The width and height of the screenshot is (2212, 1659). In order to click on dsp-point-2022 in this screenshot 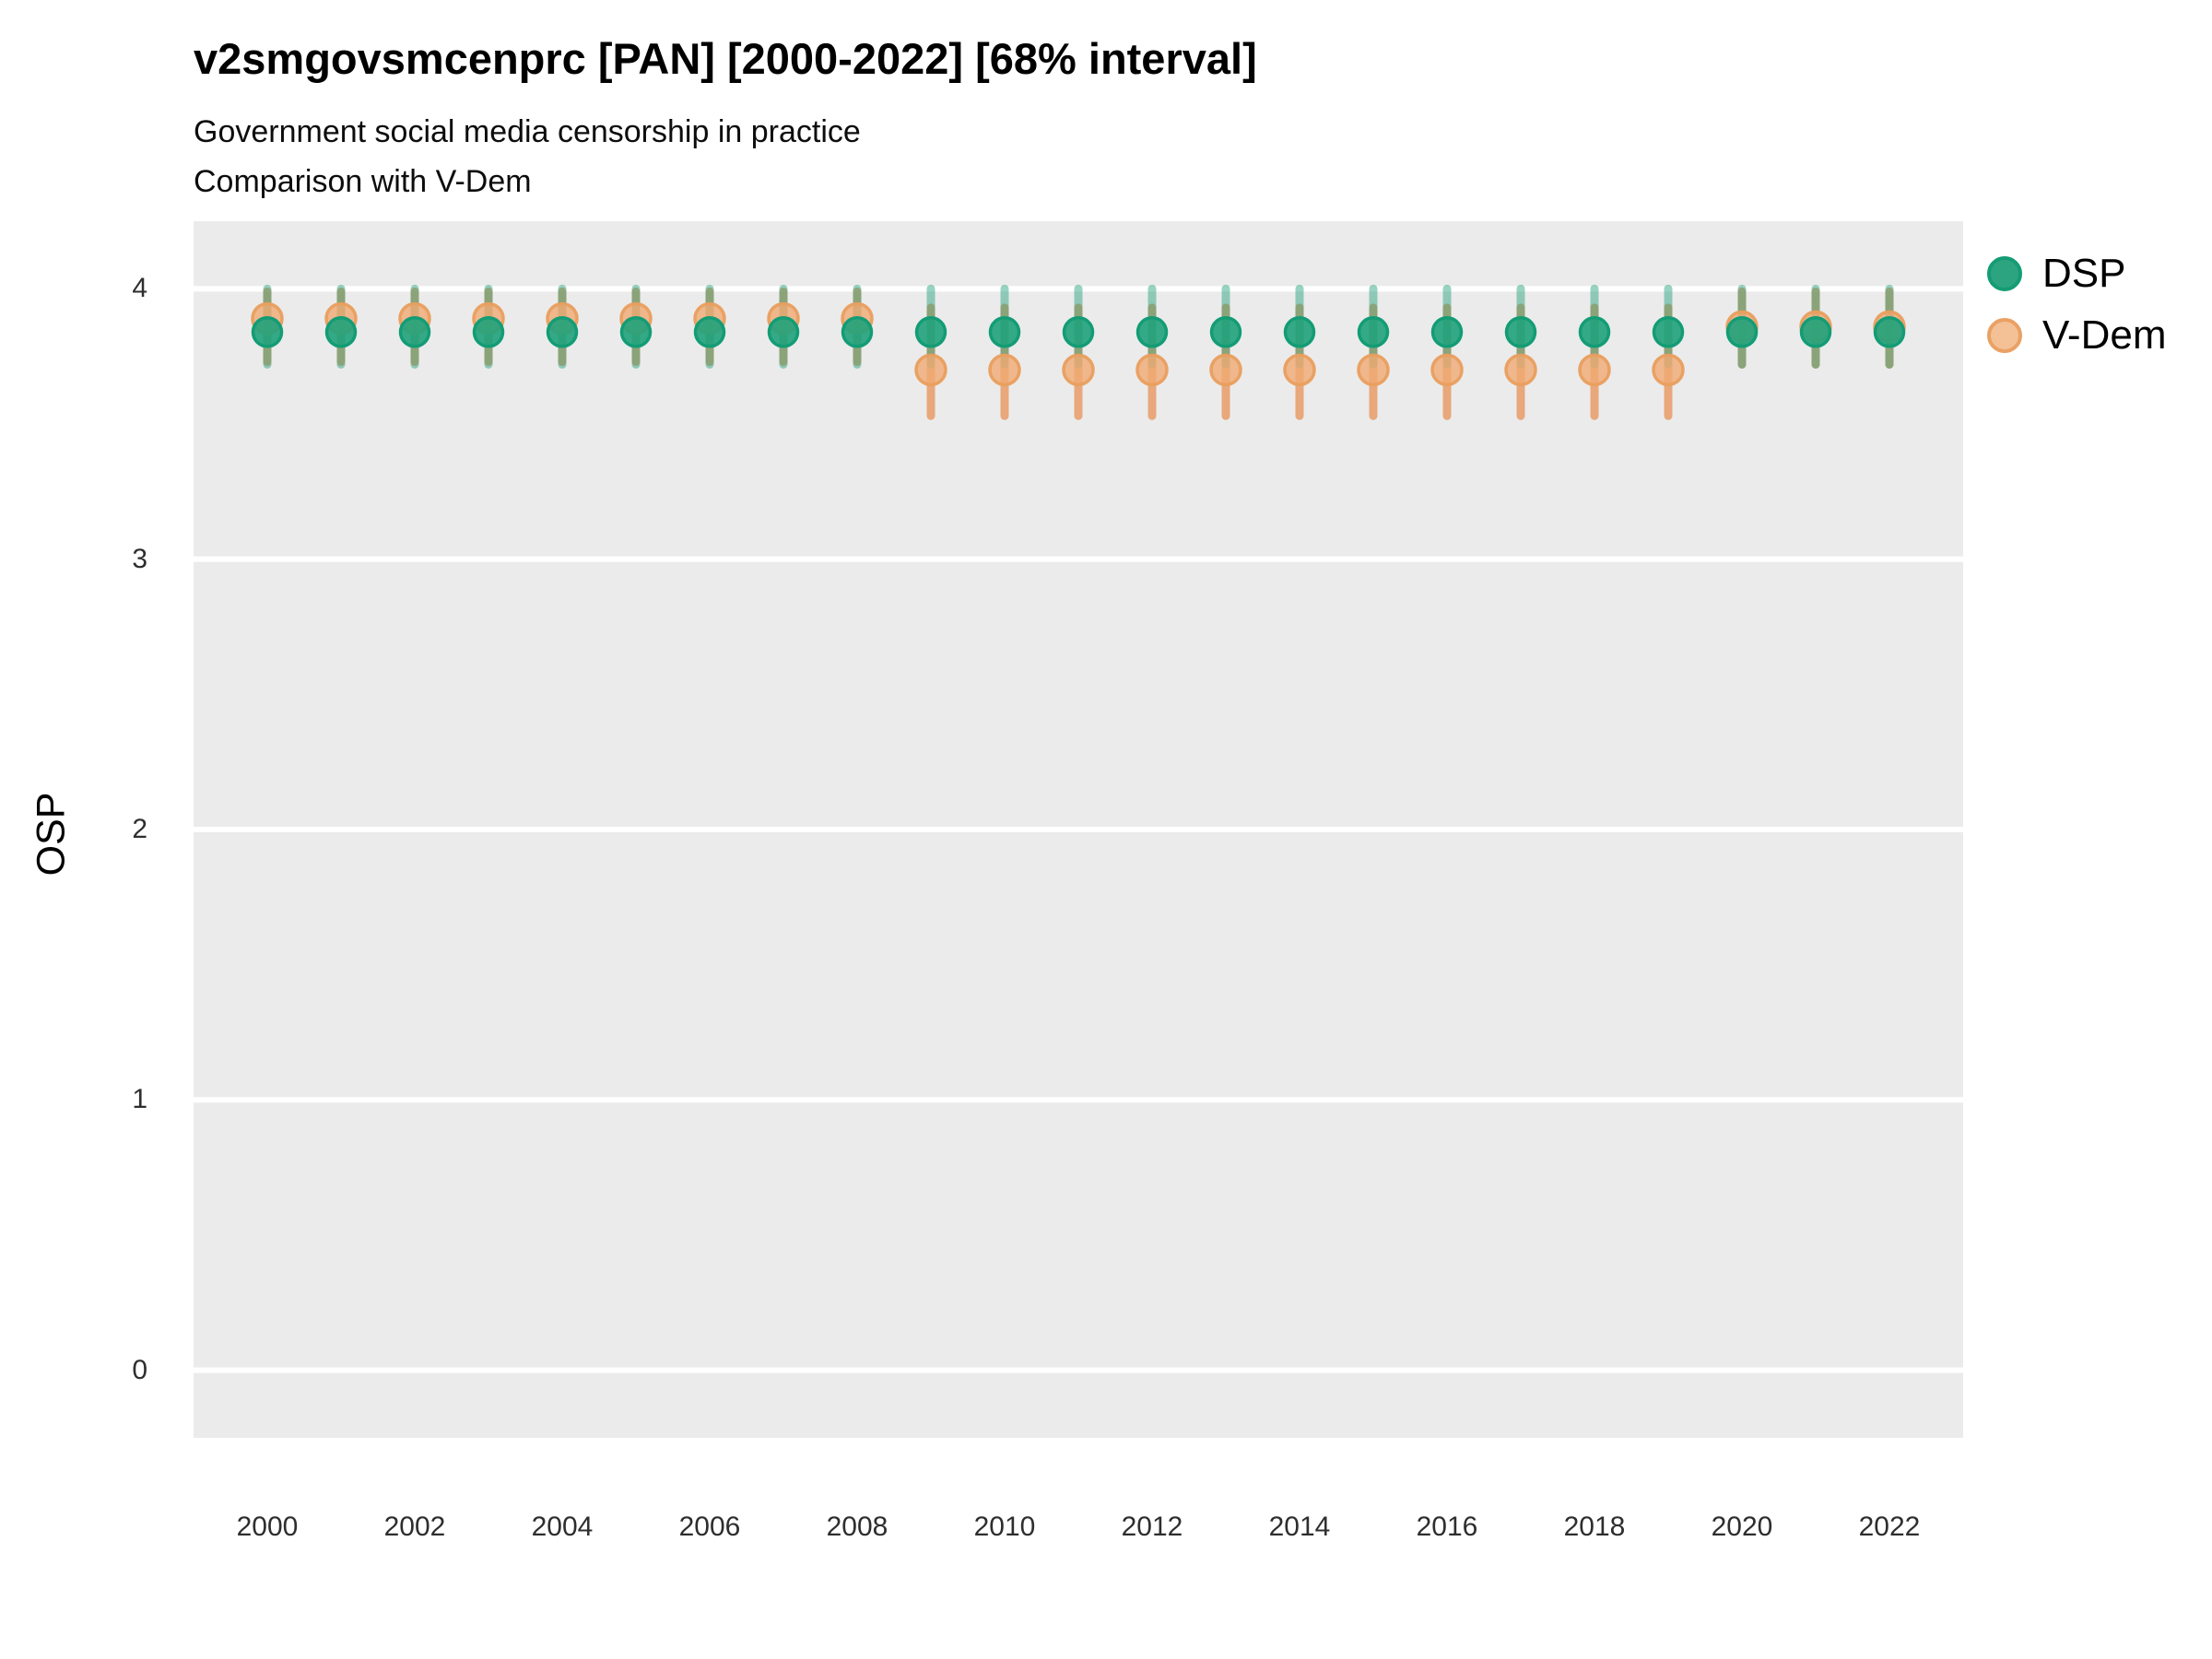, I will do `click(1889, 332)`.